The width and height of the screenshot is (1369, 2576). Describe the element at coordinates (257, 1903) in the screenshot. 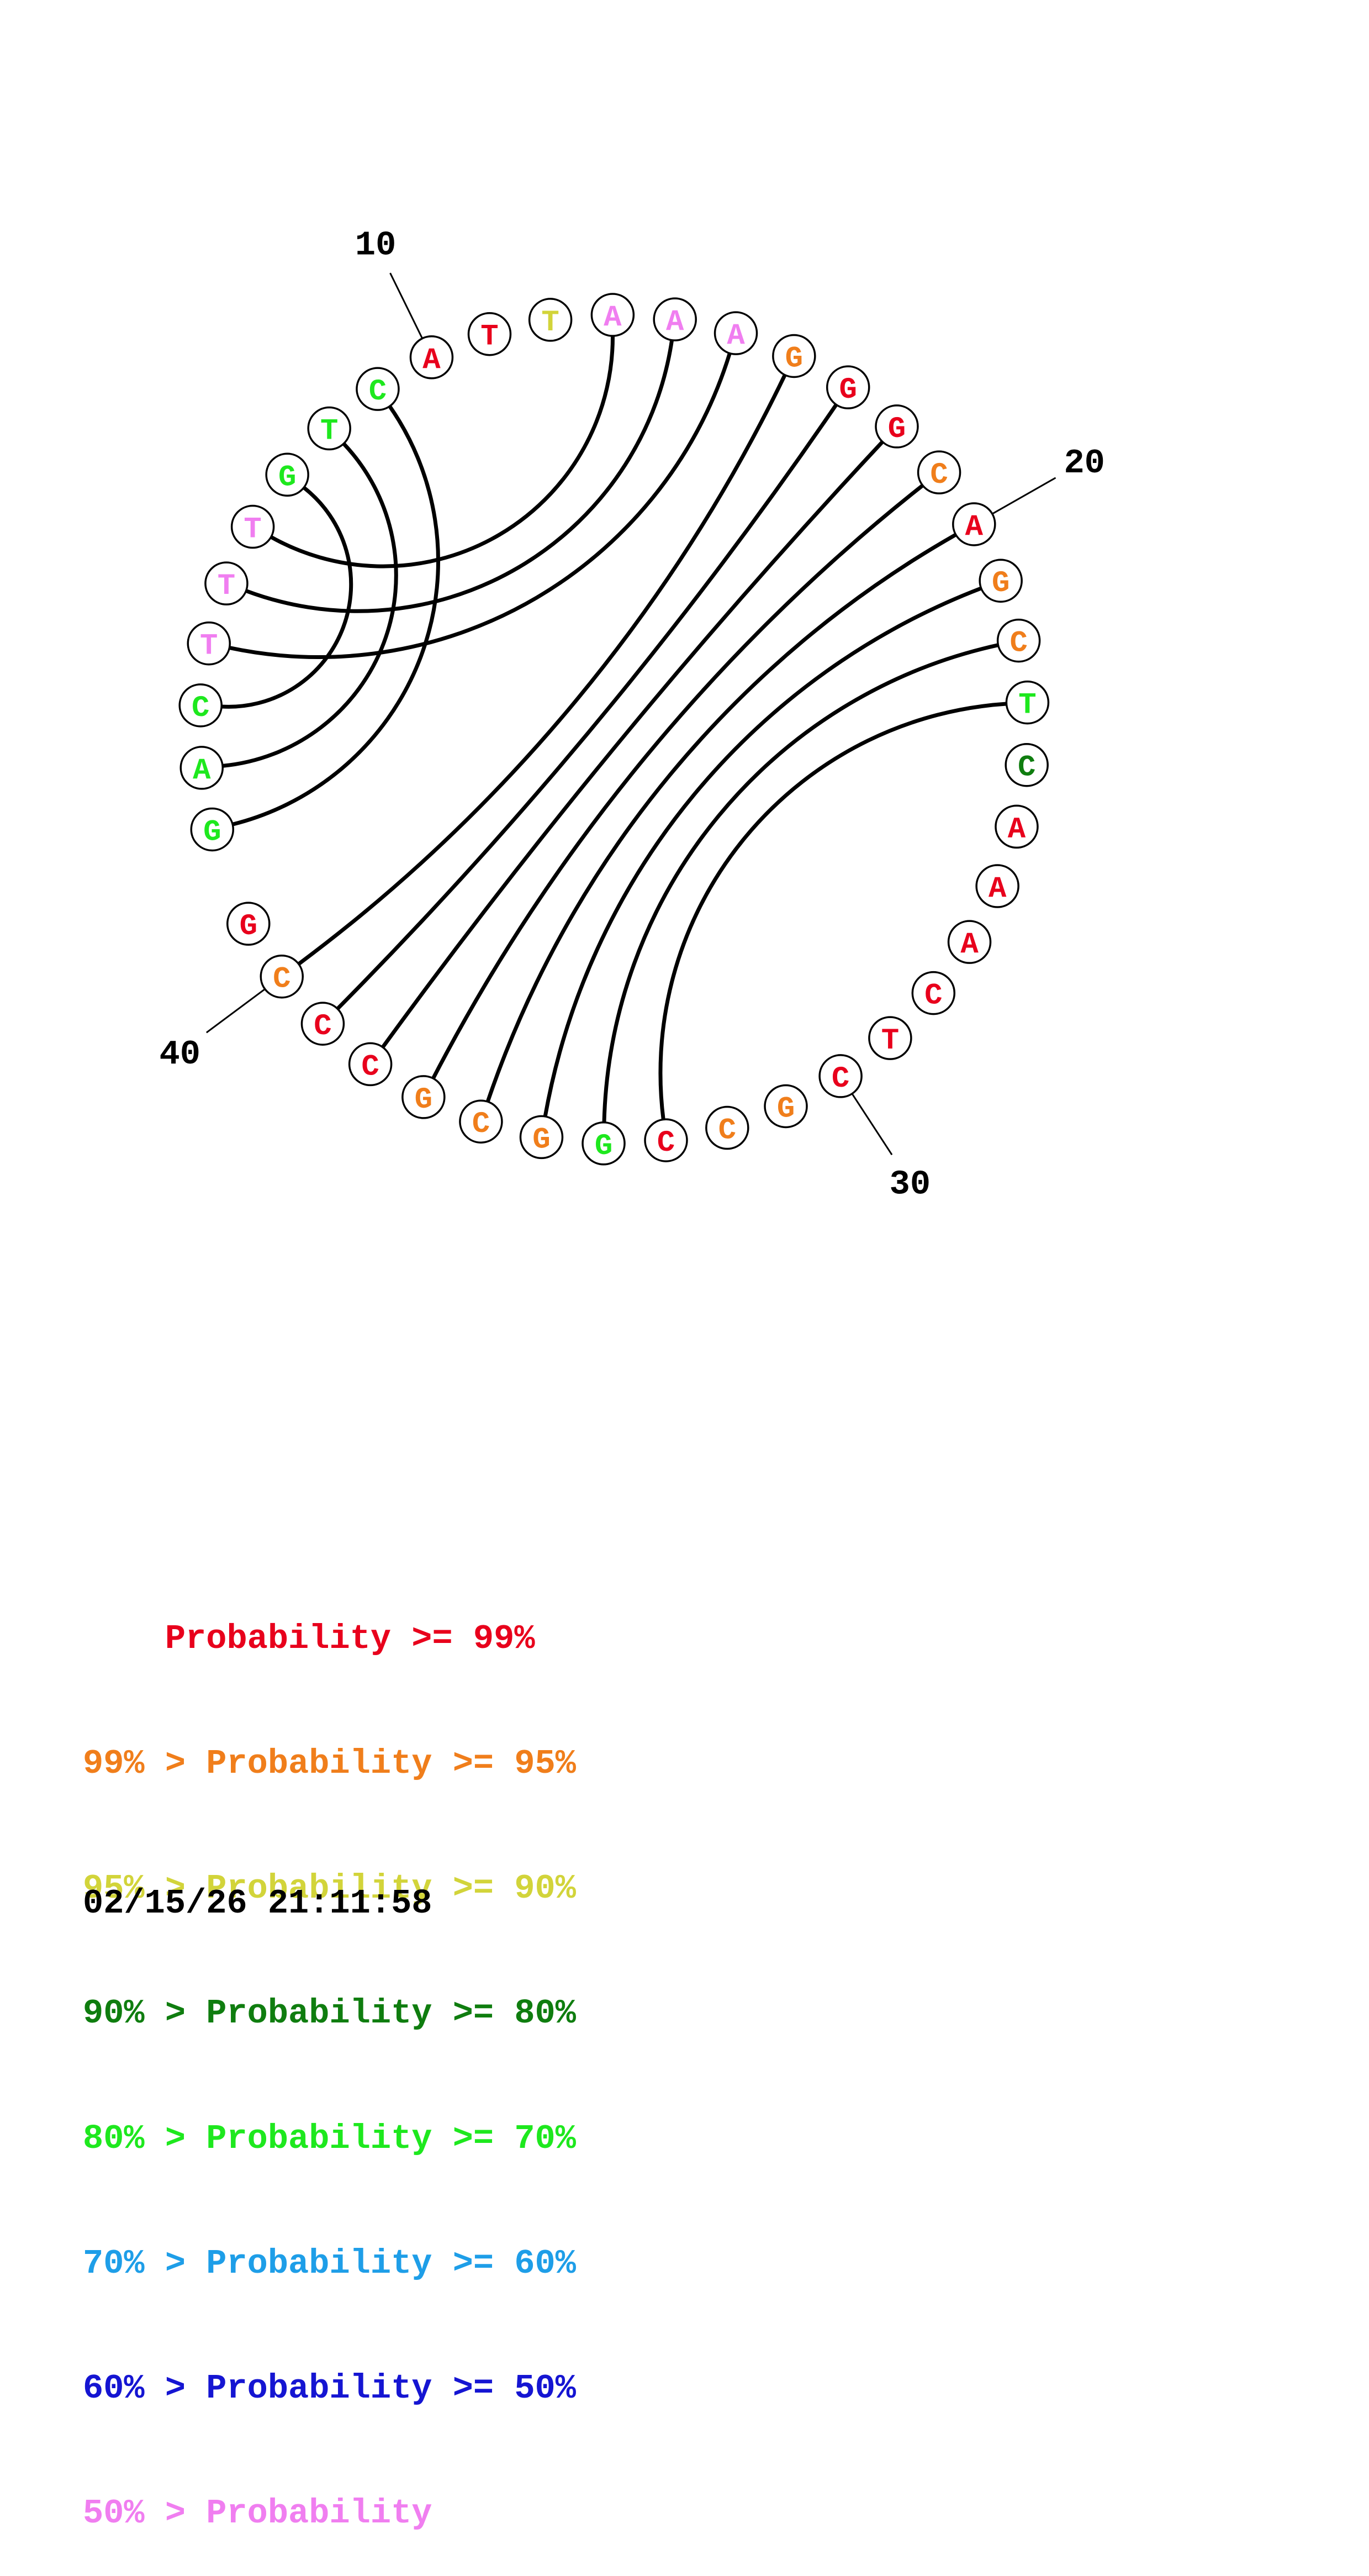

I see `timestamp: 02/15/26 21:11:58` at that location.